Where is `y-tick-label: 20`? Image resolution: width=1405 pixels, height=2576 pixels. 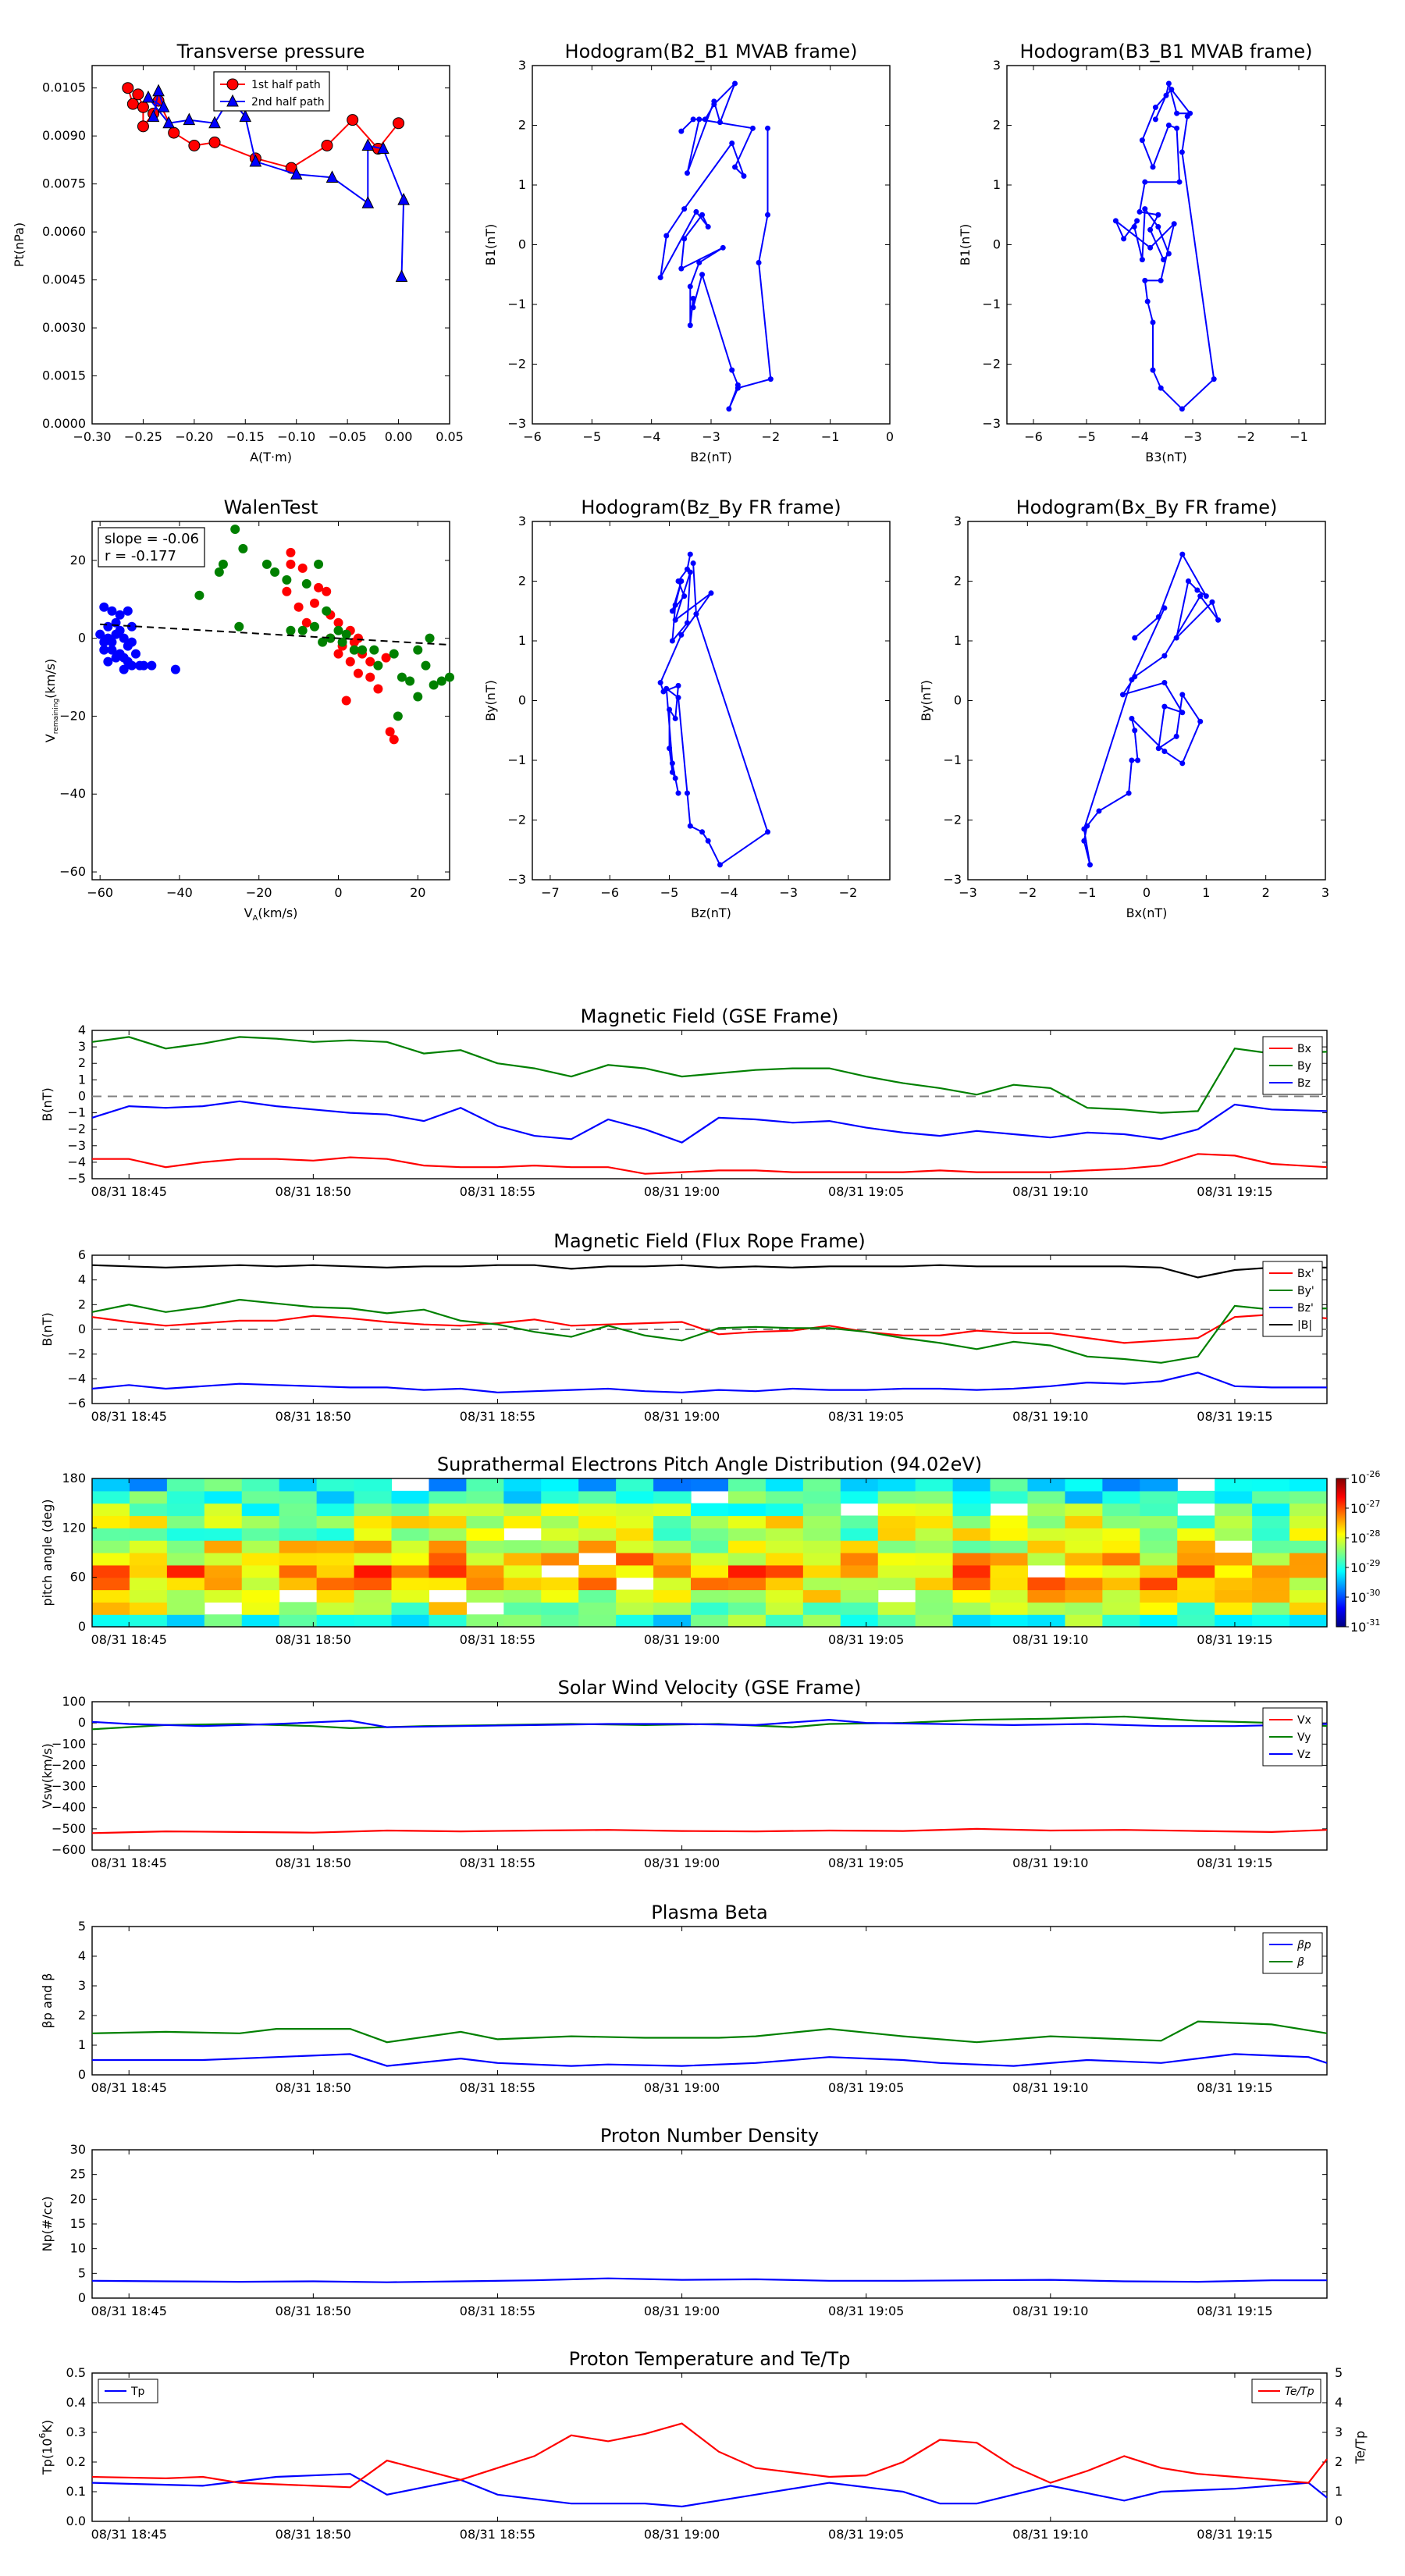 y-tick-label: 20 is located at coordinates (78, 2198).